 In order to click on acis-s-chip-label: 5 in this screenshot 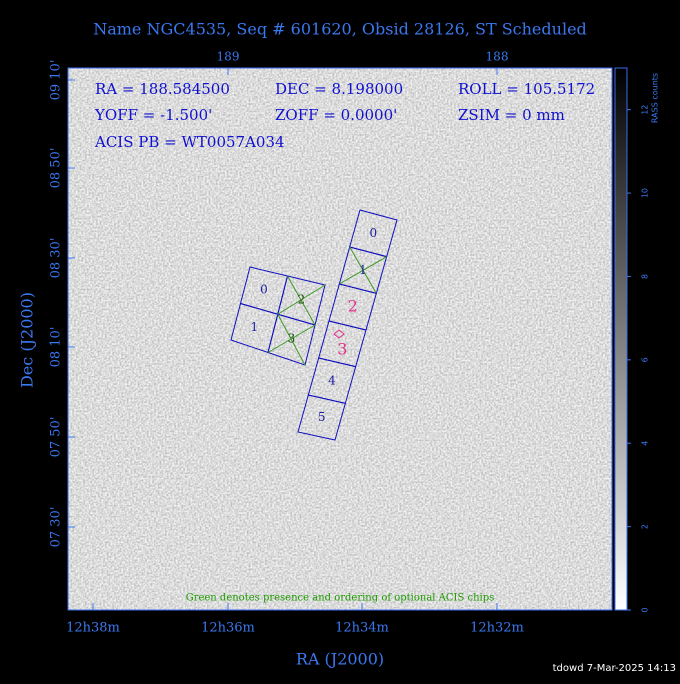, I will do `click(322, 417)`.